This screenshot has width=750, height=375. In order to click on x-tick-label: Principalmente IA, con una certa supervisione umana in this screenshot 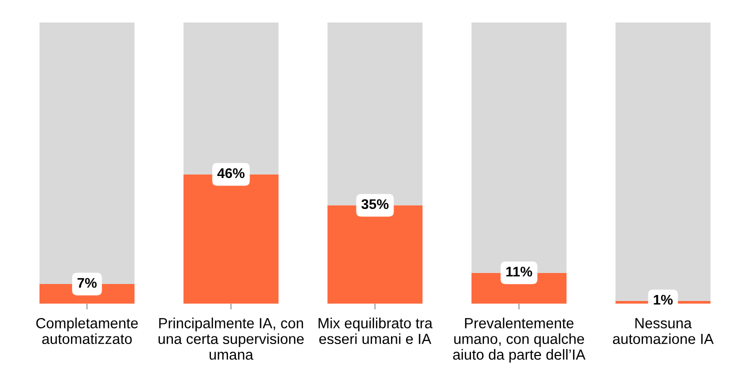, I will do `click(231, 339)`.